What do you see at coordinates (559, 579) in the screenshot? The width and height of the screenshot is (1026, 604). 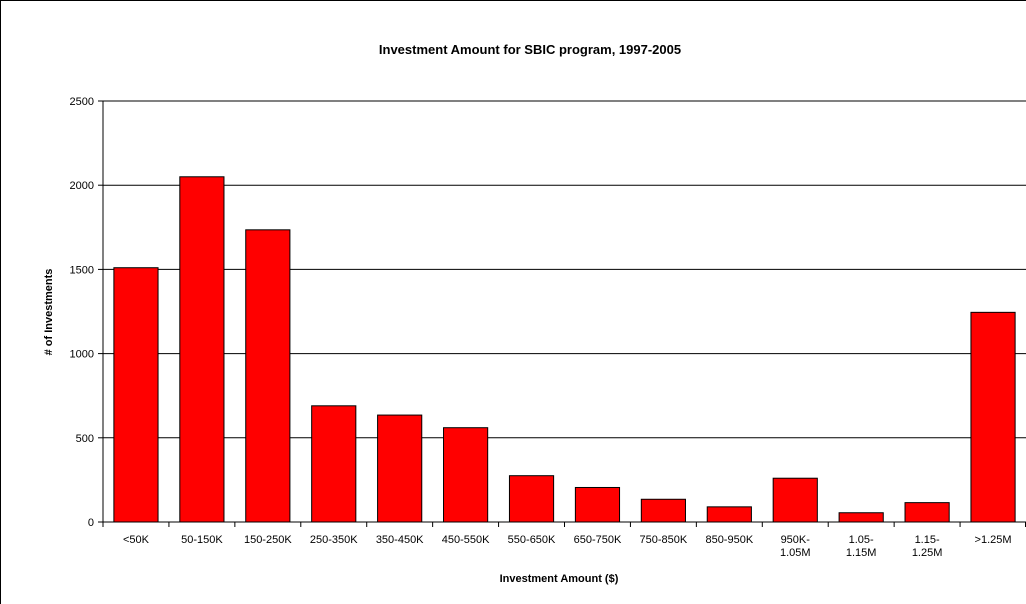 I see `x-axis-title: Investment Amount ($)` at bounding box center [559, 579].